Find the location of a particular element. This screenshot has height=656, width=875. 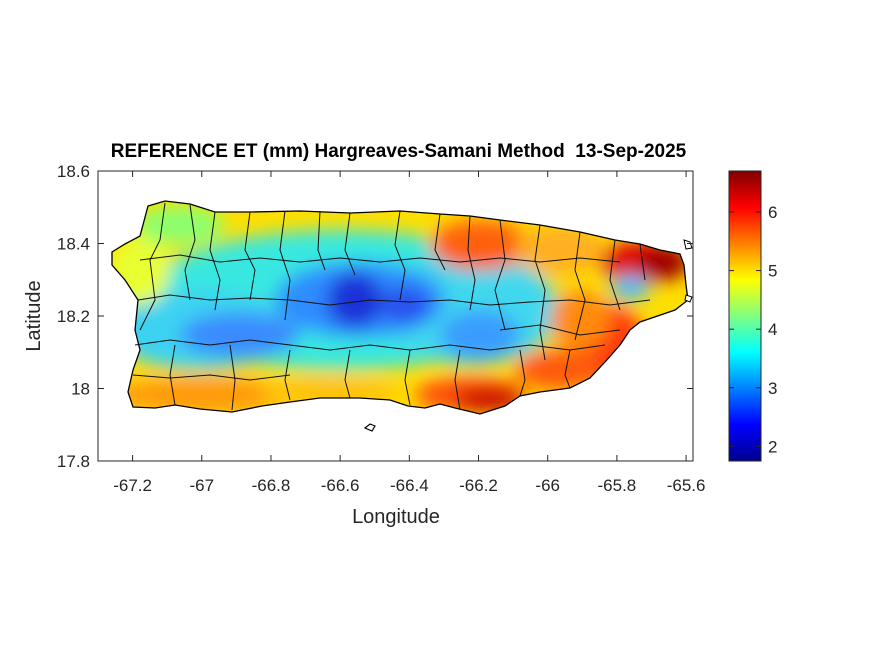

east-islet is located at coordinates (688, 244).